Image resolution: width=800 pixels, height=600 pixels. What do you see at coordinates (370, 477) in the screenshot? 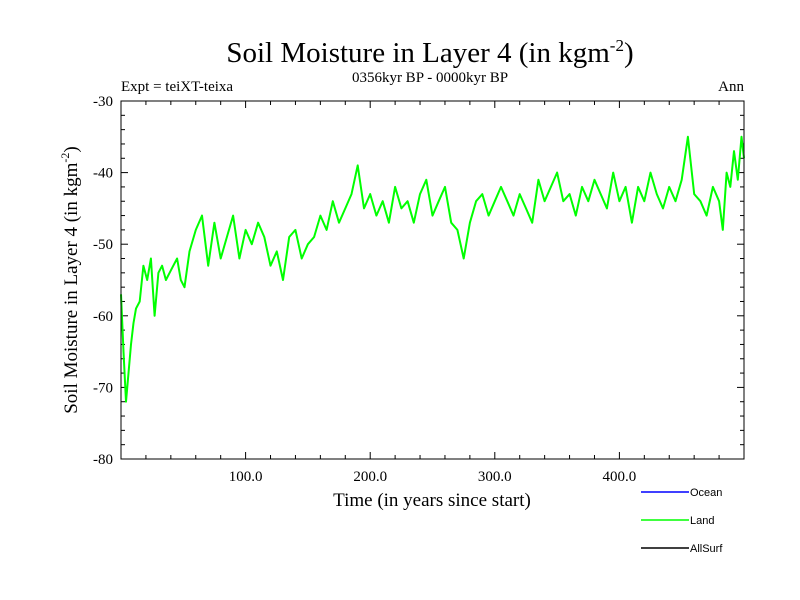
I see `x-tick-label: 200.0` at bounding box center [370, 477].